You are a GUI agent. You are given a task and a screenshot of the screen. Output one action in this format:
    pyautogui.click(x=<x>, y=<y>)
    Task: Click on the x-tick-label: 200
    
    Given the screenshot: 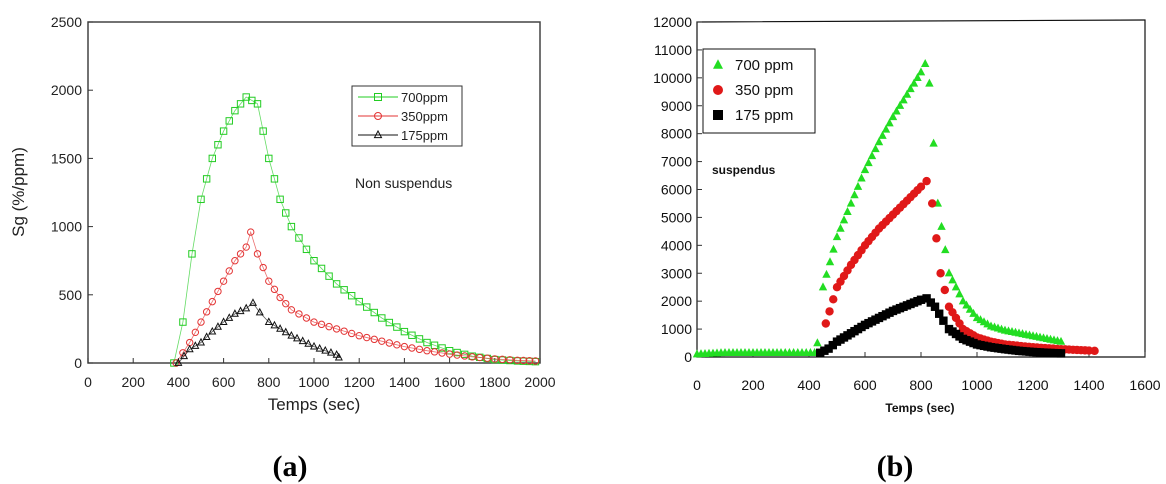 What is the action you would take?
    pyautogui.click(x=134, y=382)
    